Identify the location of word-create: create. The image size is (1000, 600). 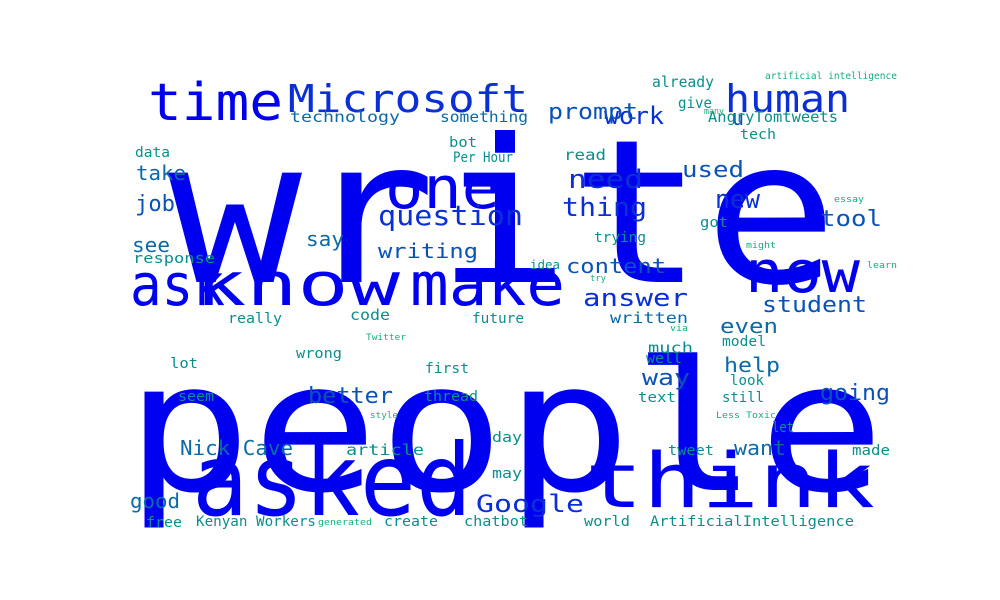
(411, 522).